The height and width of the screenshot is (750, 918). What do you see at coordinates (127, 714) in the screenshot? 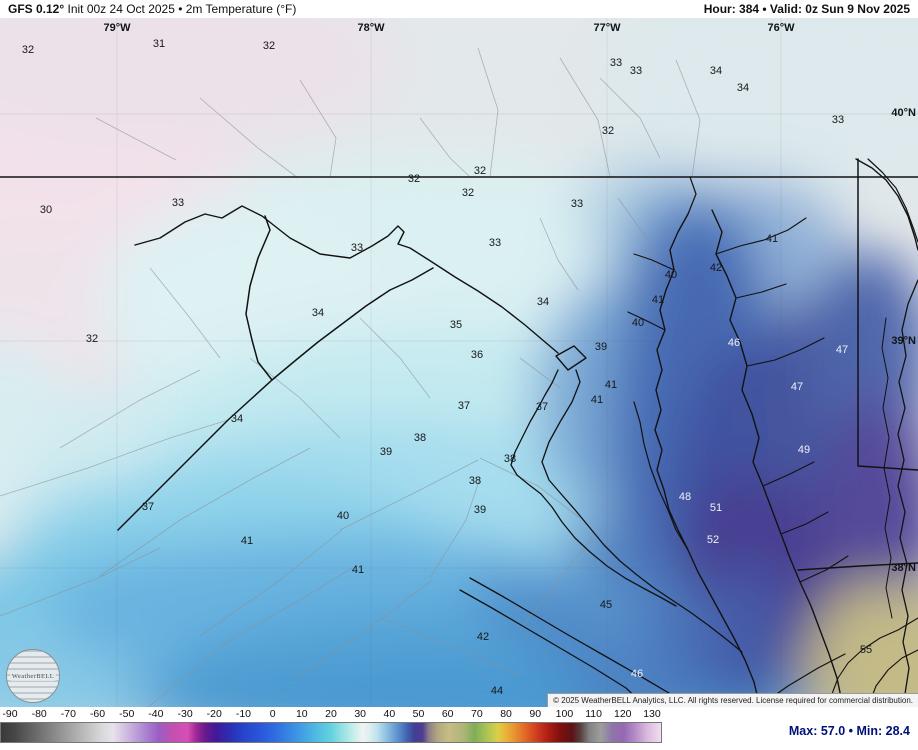
I see `colorbar-tick: -50` at bounding box center [127, 714].